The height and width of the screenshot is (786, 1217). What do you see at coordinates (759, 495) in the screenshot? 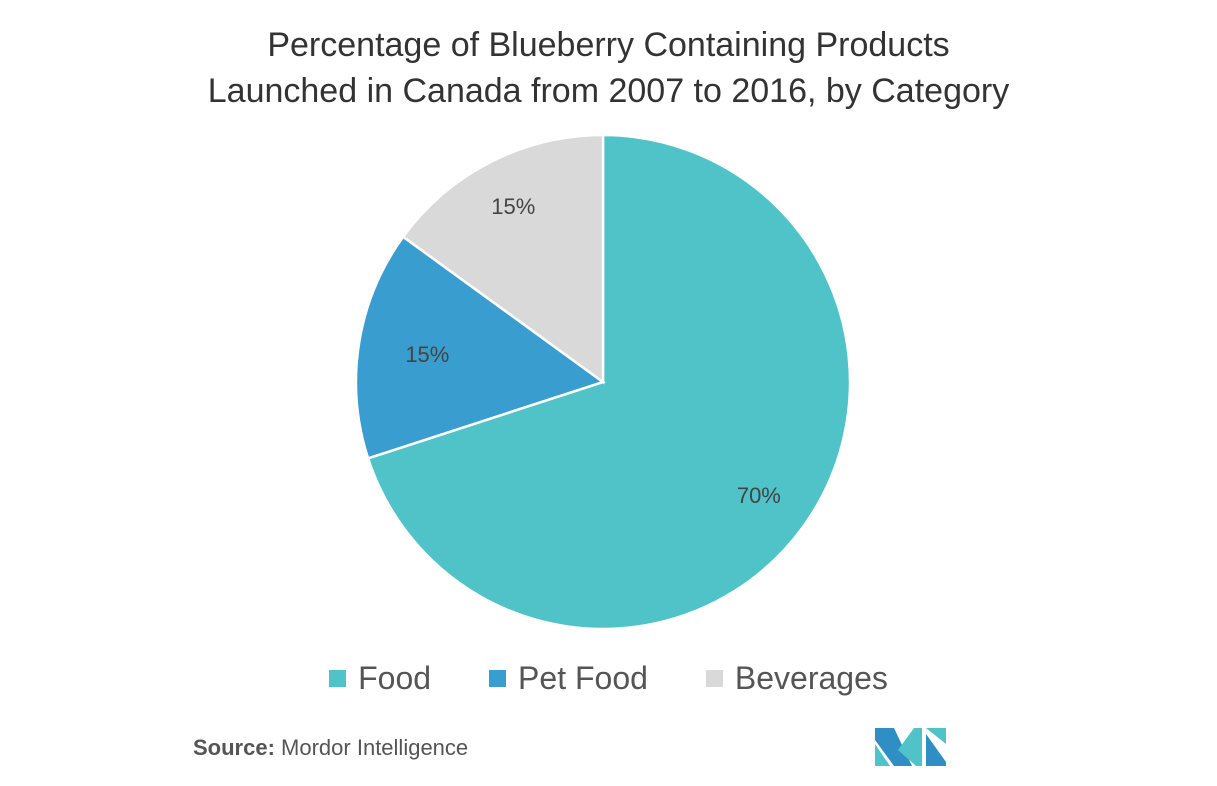
I see `data-label-food: 70%` at bounding box center [759, 495].